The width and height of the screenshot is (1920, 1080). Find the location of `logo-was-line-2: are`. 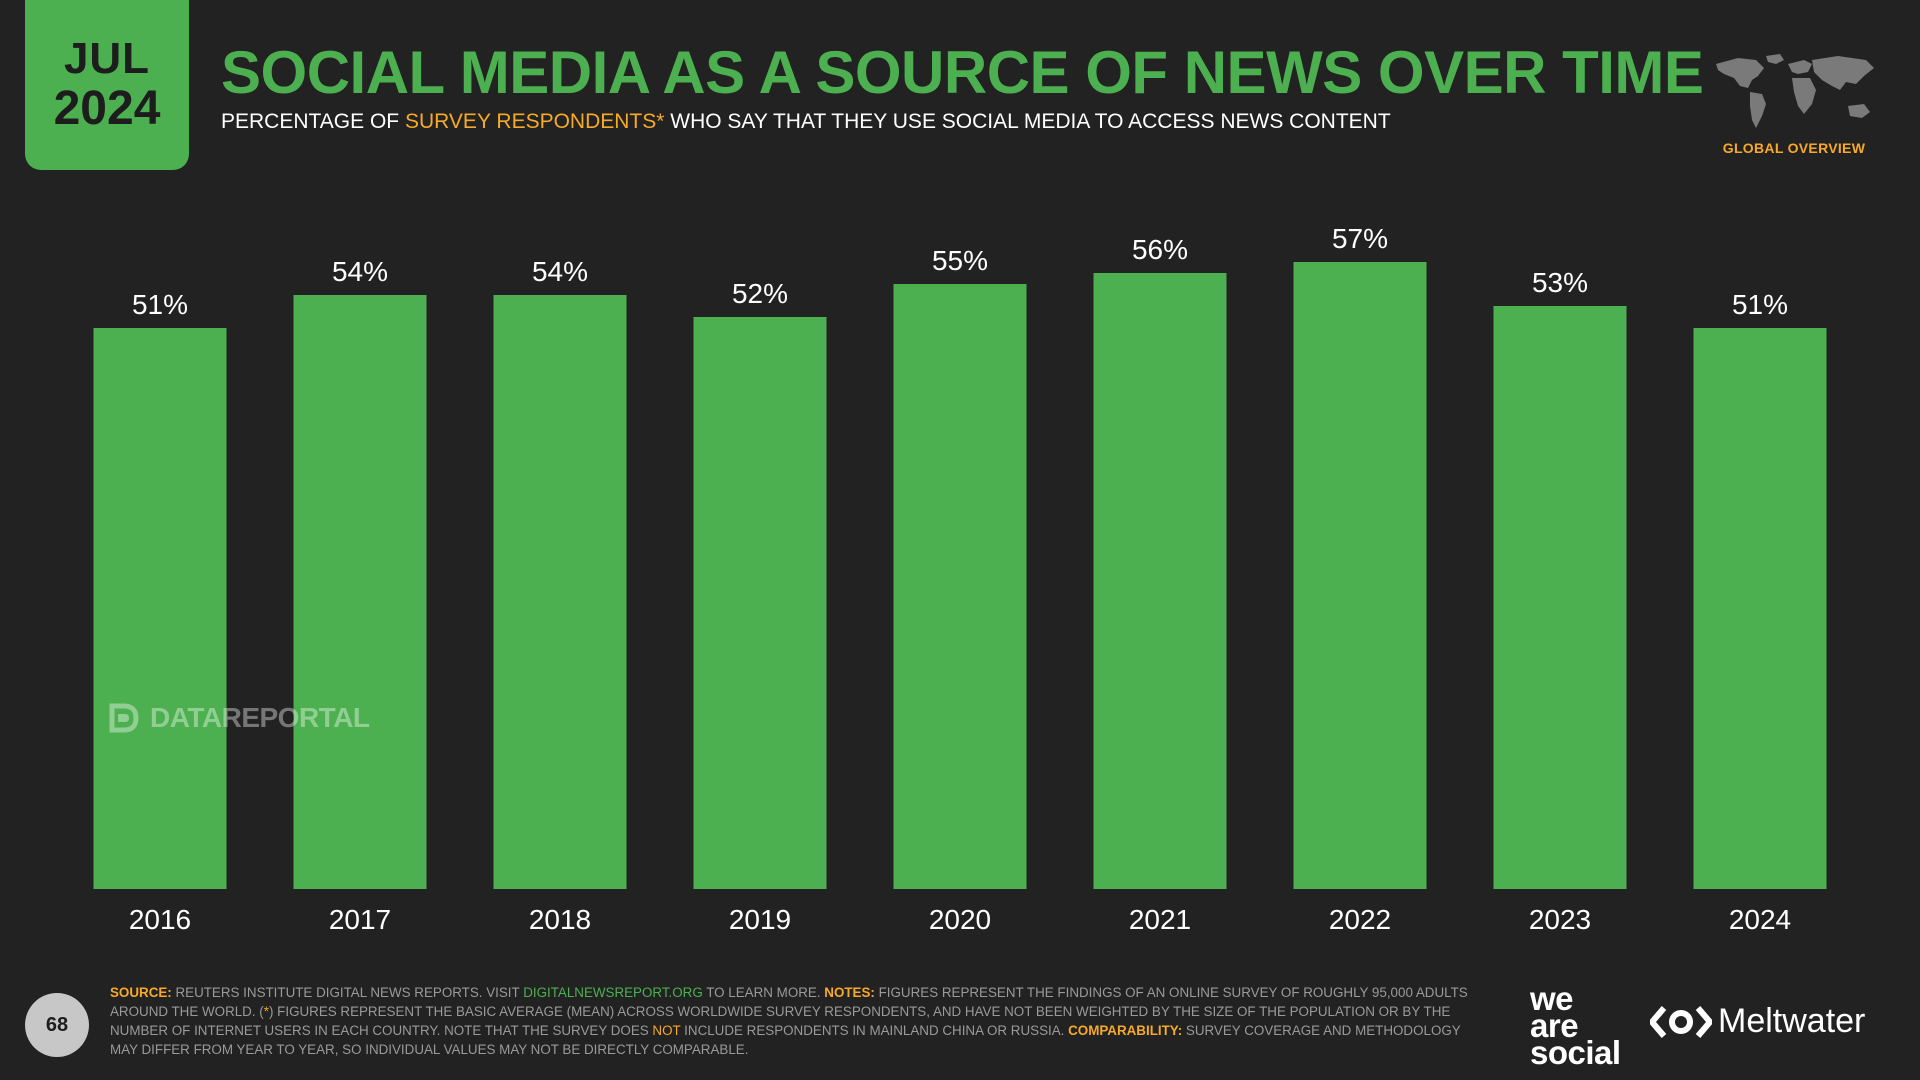

logo-was-line-2: are is located at coordinates (1554, 1026).